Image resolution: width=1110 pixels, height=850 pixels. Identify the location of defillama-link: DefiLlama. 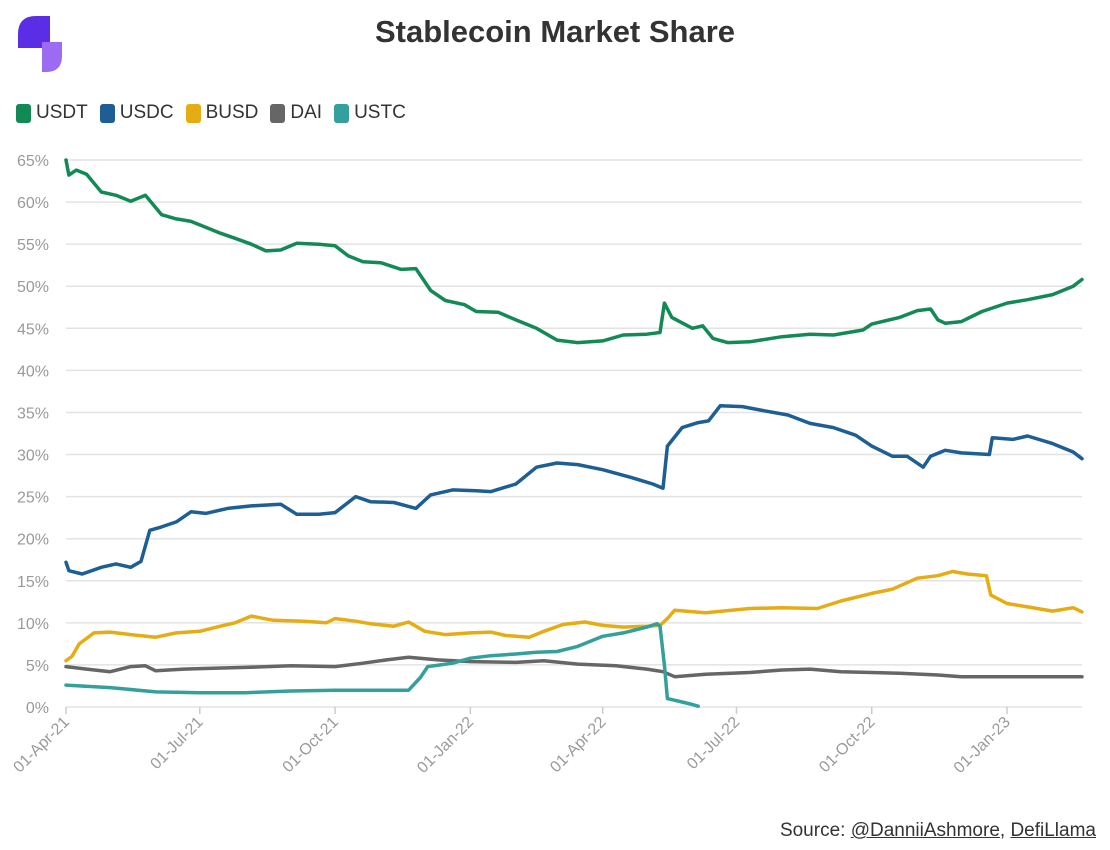
(1053, 830).